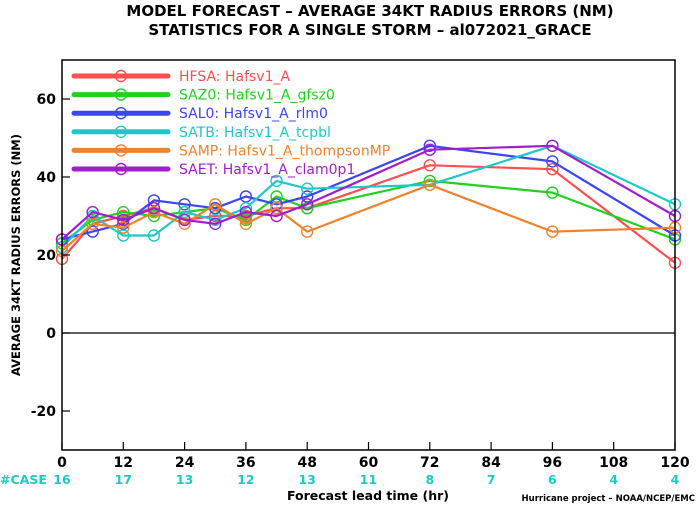 Image resolution: width=700 pixels, height=506 pixels. I want to click on legend-label: SAL0: Hafsv1_A_rlm0, so click(253, 114).